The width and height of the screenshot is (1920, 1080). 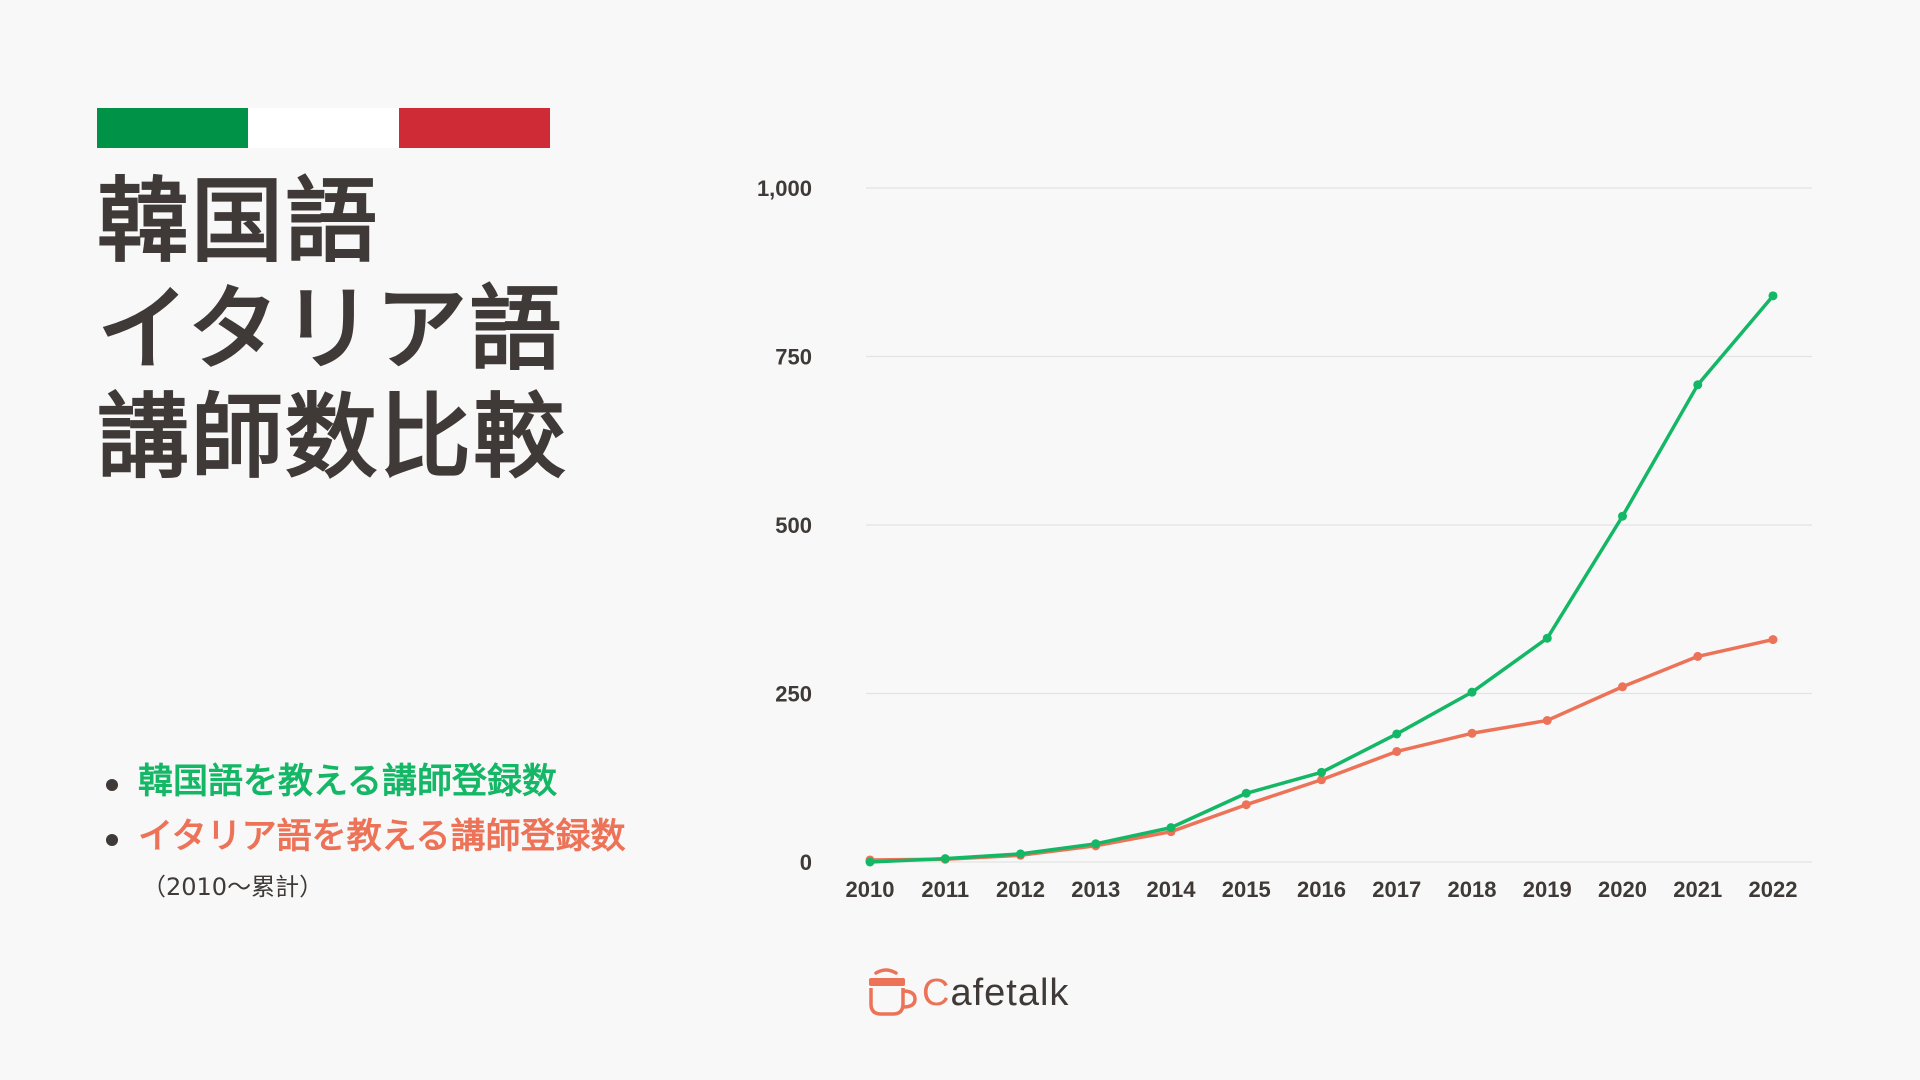 I want to click on y-tick-label: 750, so click(x=793, y=357).